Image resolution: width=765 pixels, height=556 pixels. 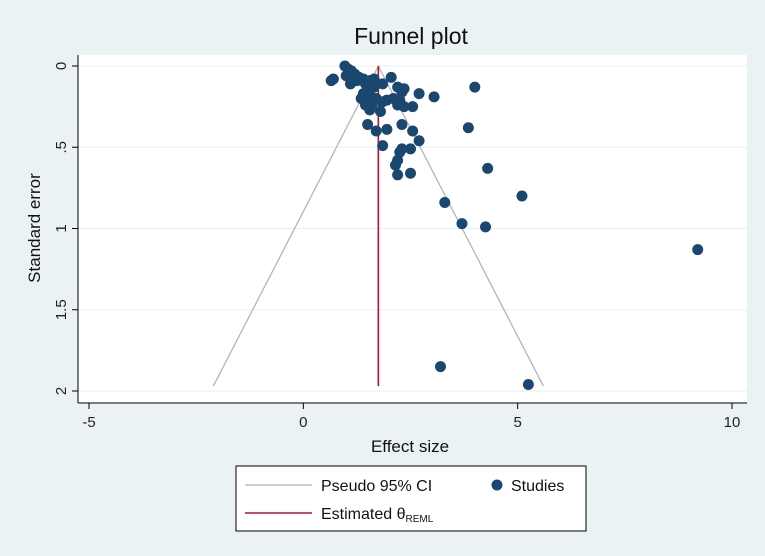 What do you see at coordinates (34, 228) in the screenshot?
I see `y-axis-title: Standard error` at bounding box center [34, 228].